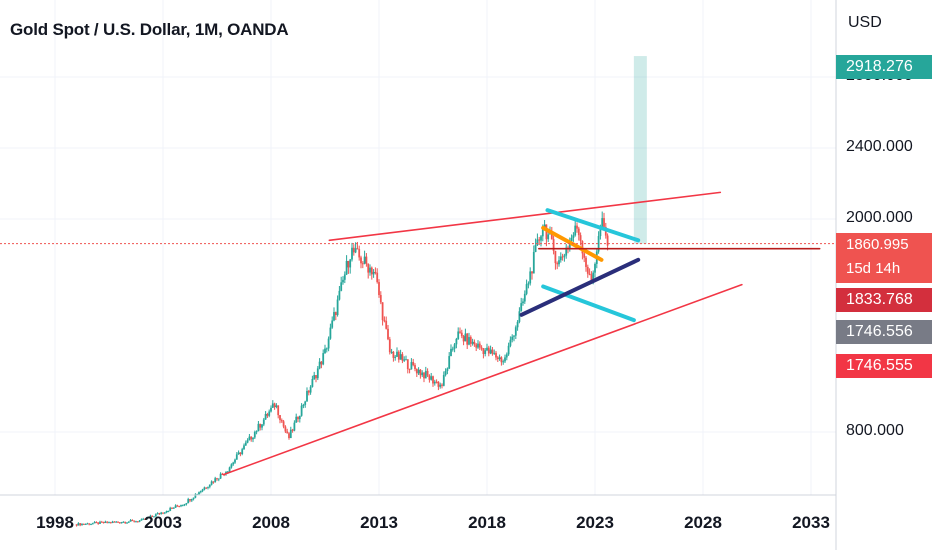  I want to click on x-tick-label: 2008, so click(271, 522).